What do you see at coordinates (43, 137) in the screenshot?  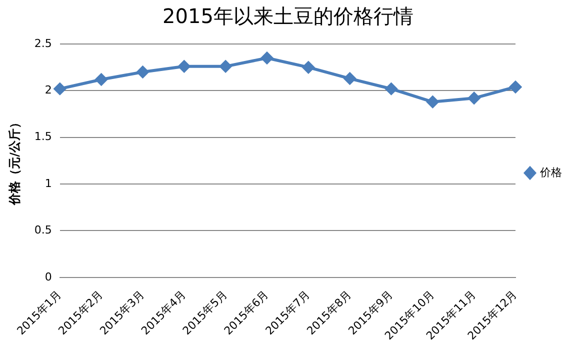 I see `y-tick-label: 1.5` at bounding box center [43, 137].